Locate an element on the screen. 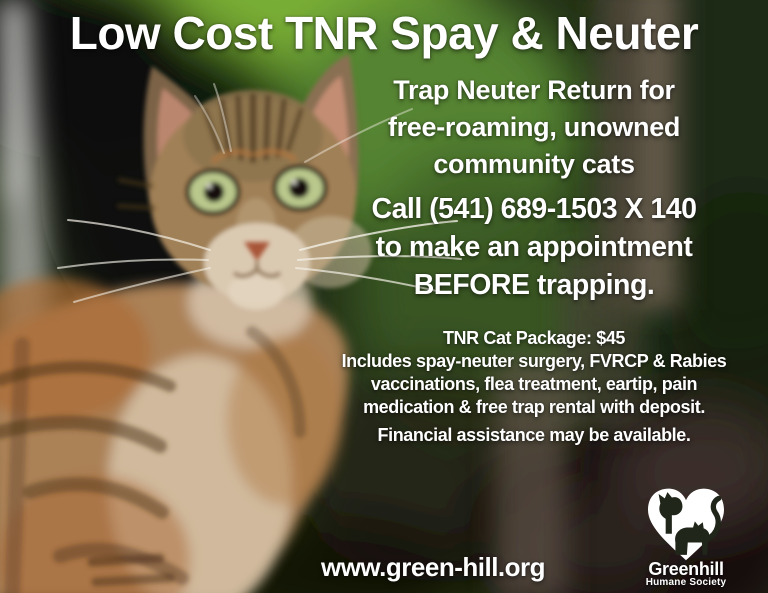 Image resolution: width=768 pixels, height=593 pixels. call-line: BEFORE trapping. is located at coordinates (534, 285).